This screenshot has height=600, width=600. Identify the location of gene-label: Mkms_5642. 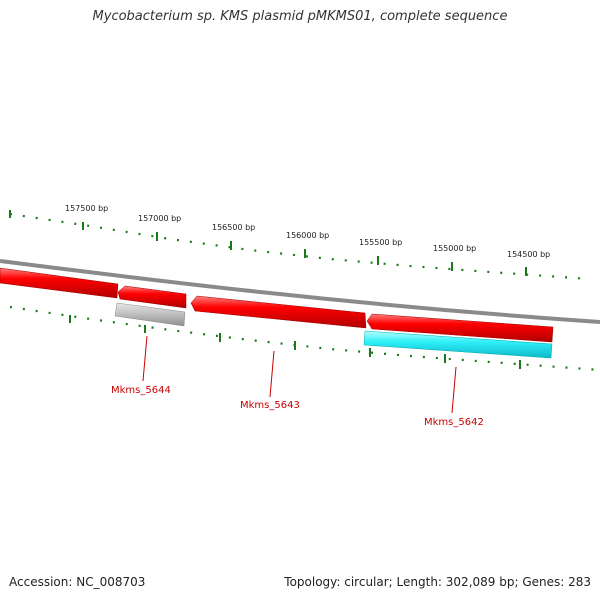
(454, 422).